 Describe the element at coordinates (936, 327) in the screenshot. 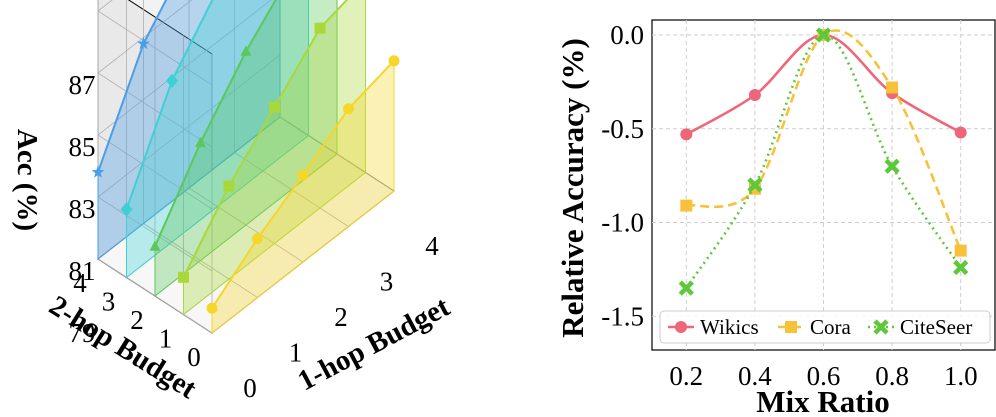

I see `legend-label-citeseer: CiteSeer` at that location.